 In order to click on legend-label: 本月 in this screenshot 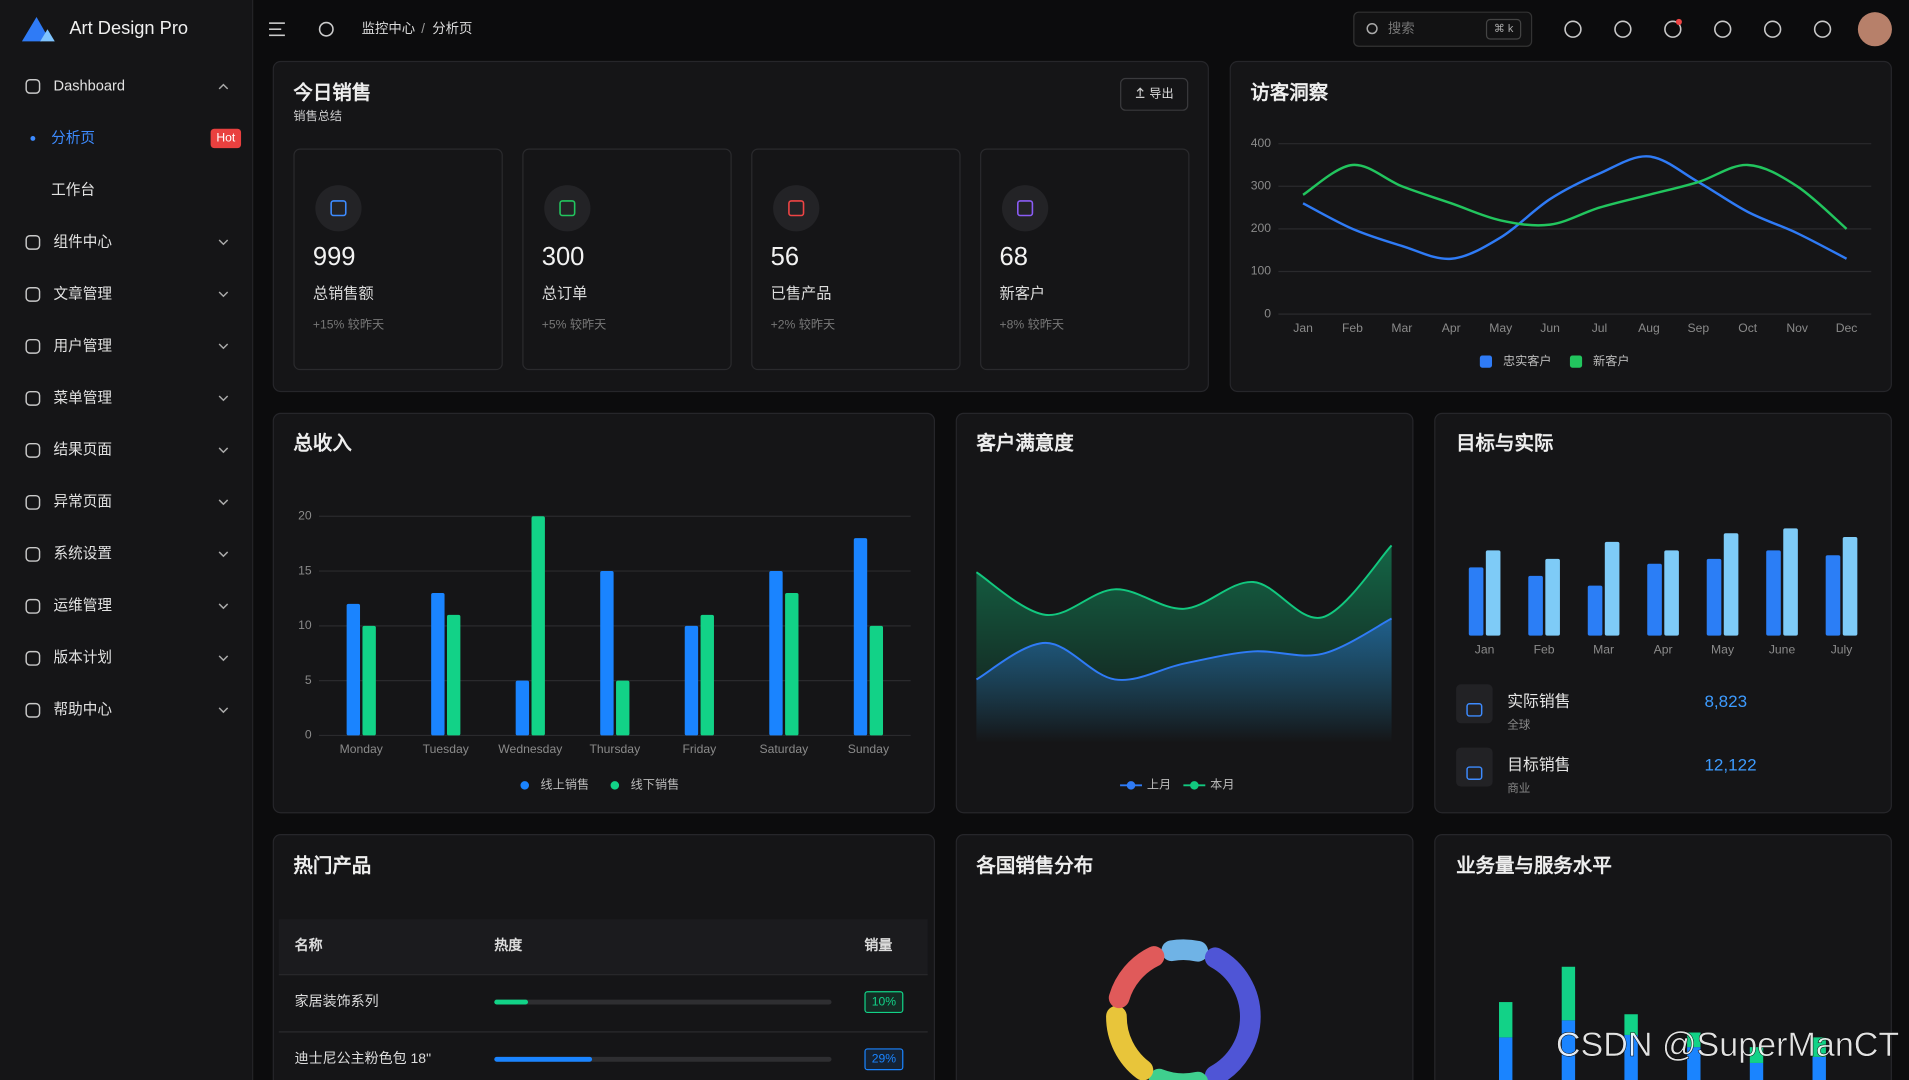, I will do `click(1222, 785)`.